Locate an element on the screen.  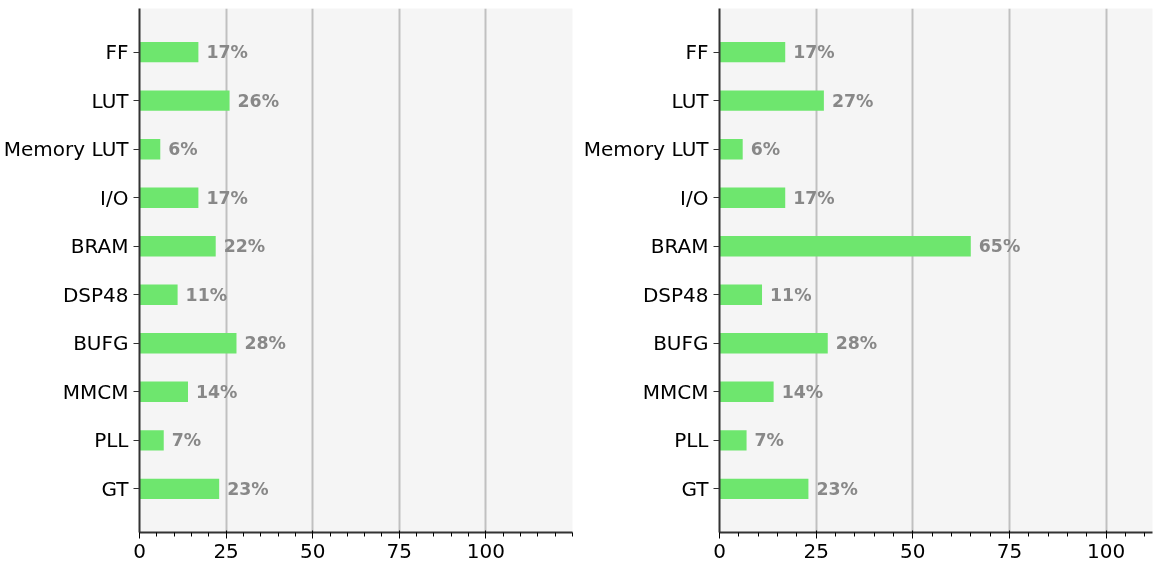
data-label: 22% is located at coordinates (244, 246).